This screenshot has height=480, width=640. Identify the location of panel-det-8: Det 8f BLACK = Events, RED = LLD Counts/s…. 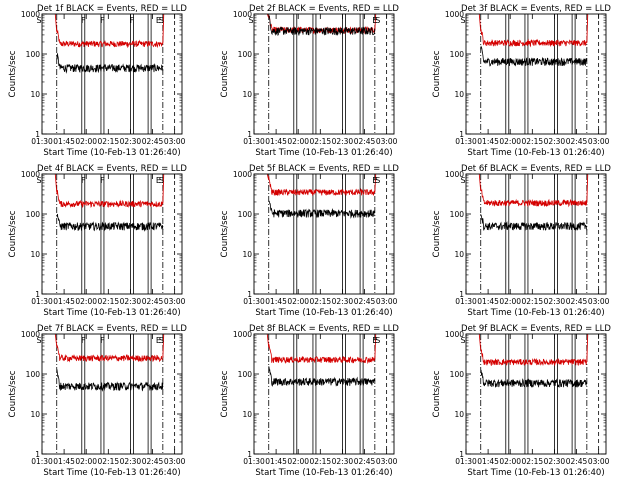
(309, 401).